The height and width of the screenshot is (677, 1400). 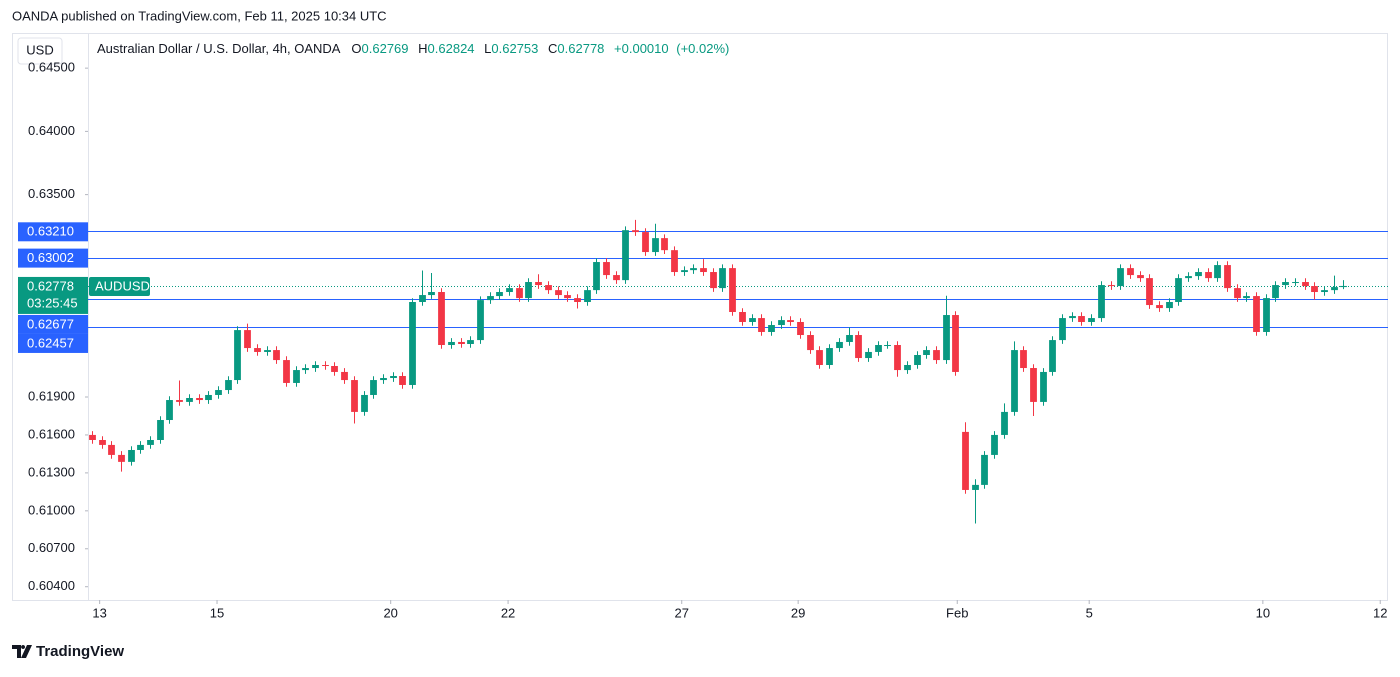 What do you see at coordinates (508, 612) in the screenshot?
I see `x-tick-label: 22` at bounding box center [508, 612].